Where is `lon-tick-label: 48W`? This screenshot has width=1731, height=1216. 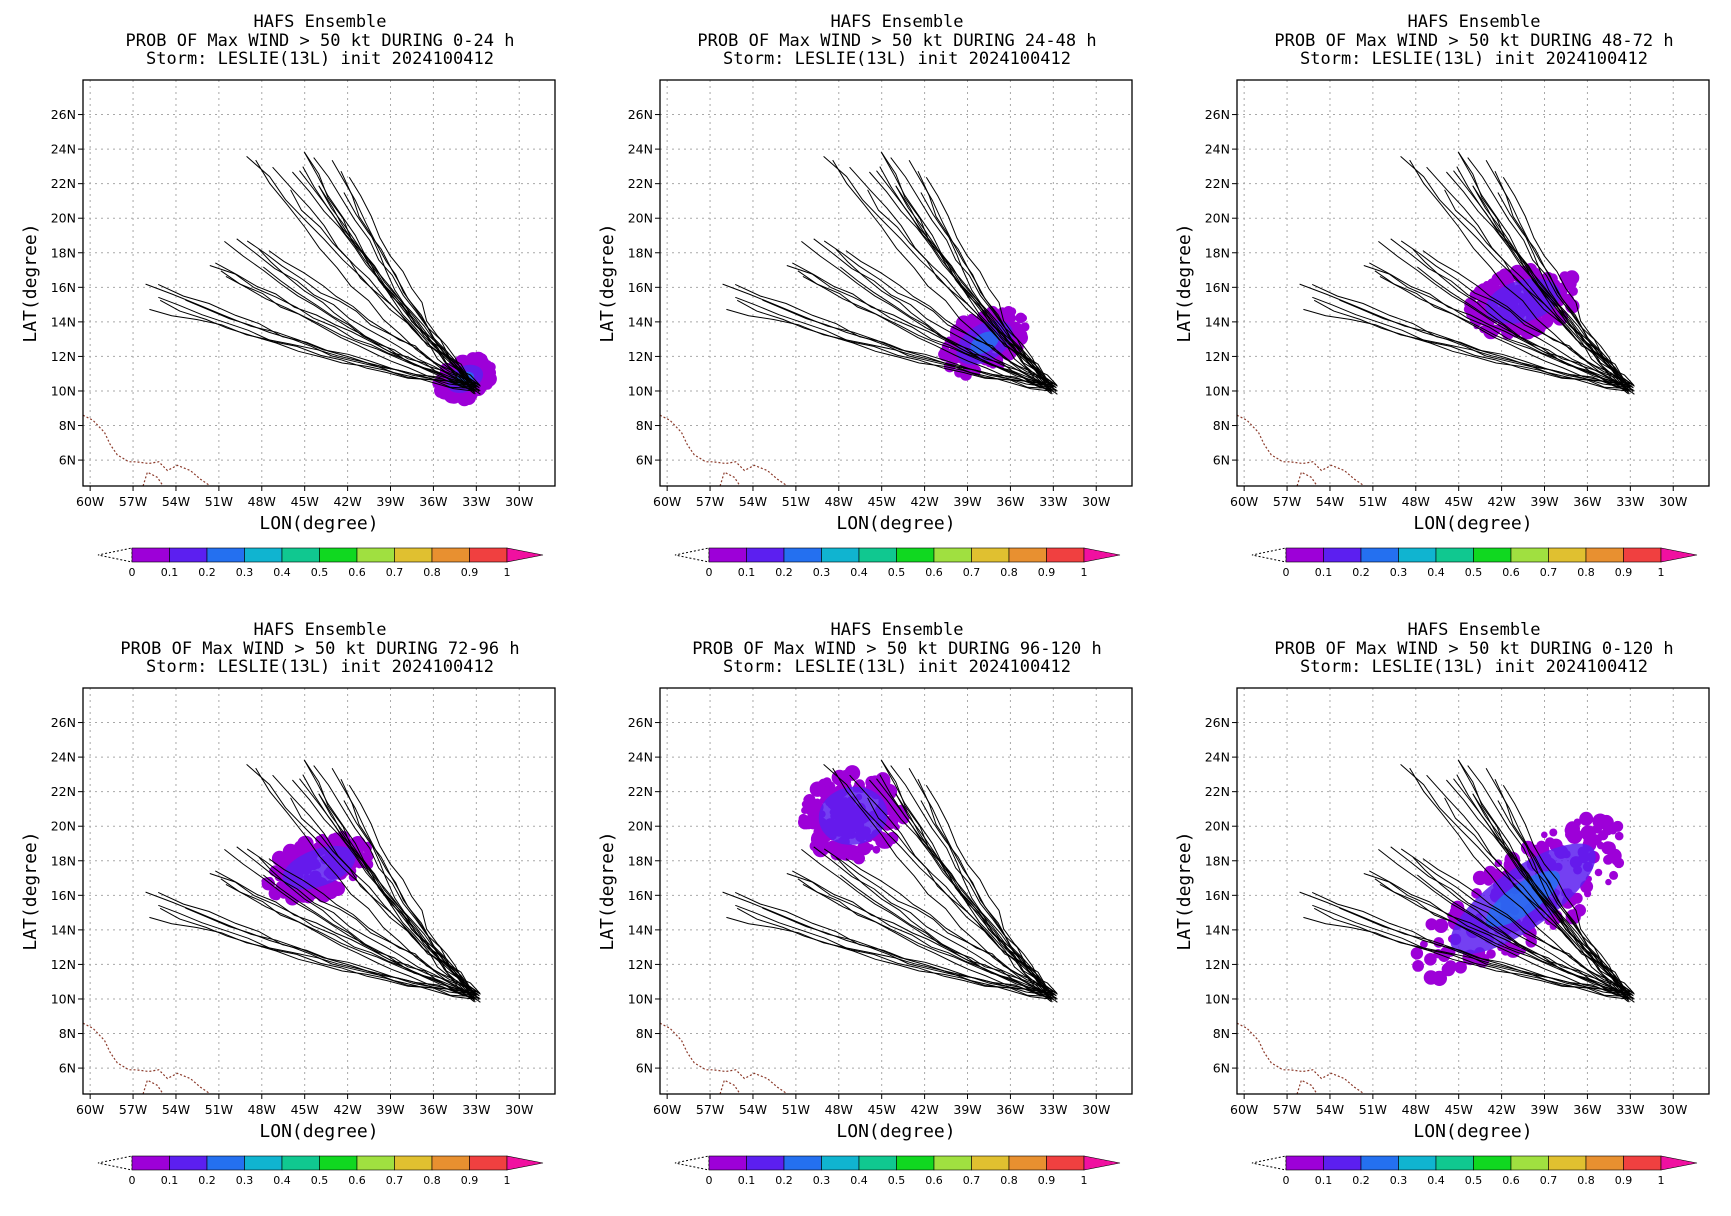 lon-tick-label: 48W is located at coordinates (262, 1109).